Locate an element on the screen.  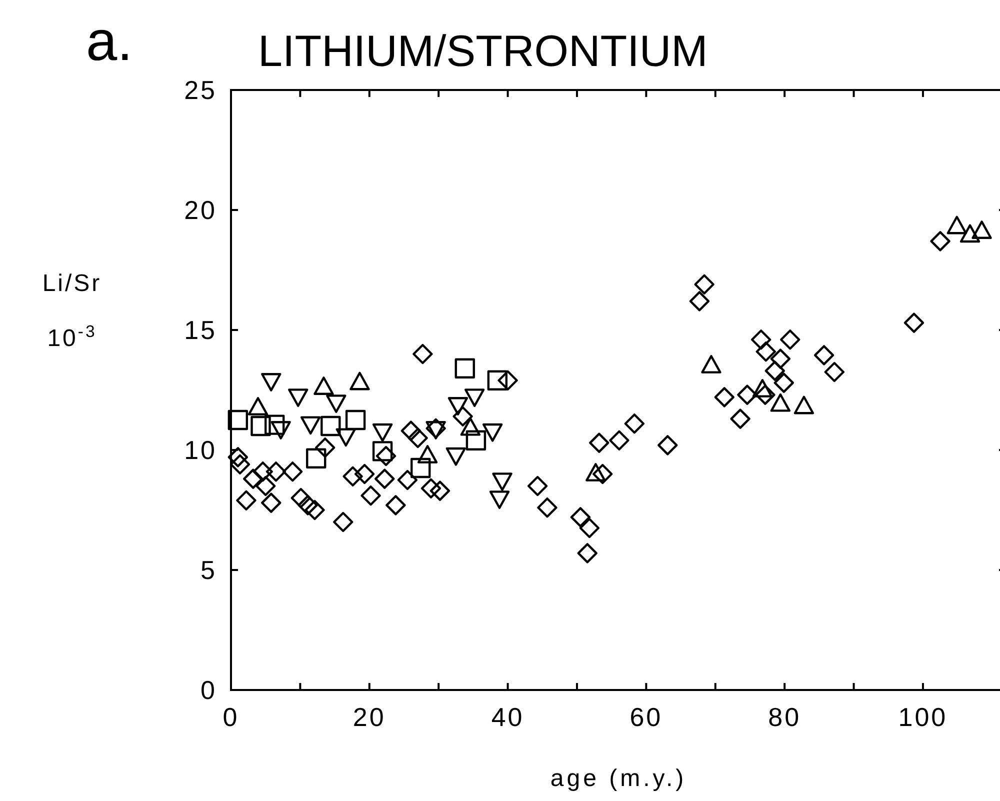
x-tick-label: 40 is located at coordinates (507, 717).